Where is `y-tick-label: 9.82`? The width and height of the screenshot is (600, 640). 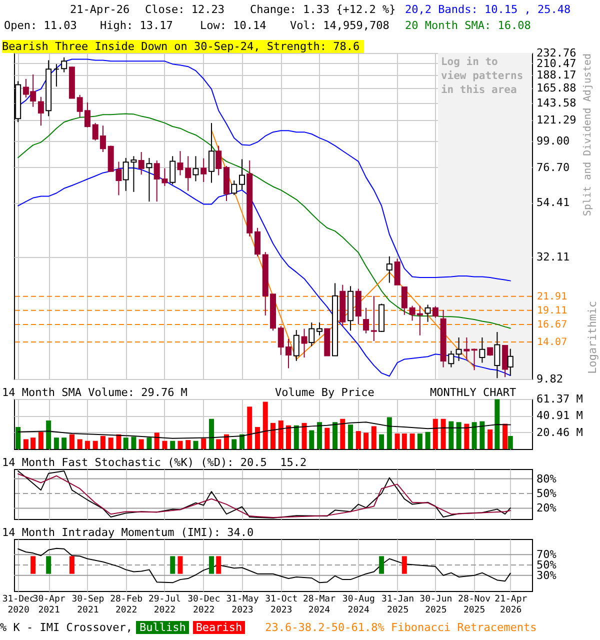
y-tick-label: 9.82 is located at coordinates (549, 379).